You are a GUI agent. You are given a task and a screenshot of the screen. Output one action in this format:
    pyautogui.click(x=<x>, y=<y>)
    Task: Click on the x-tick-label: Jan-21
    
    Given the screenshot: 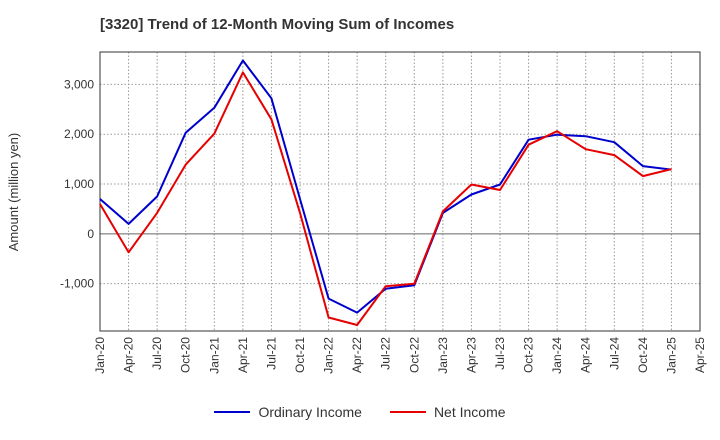 What is the action you would take?
    pyautogui.click(x=214, y=355)
    